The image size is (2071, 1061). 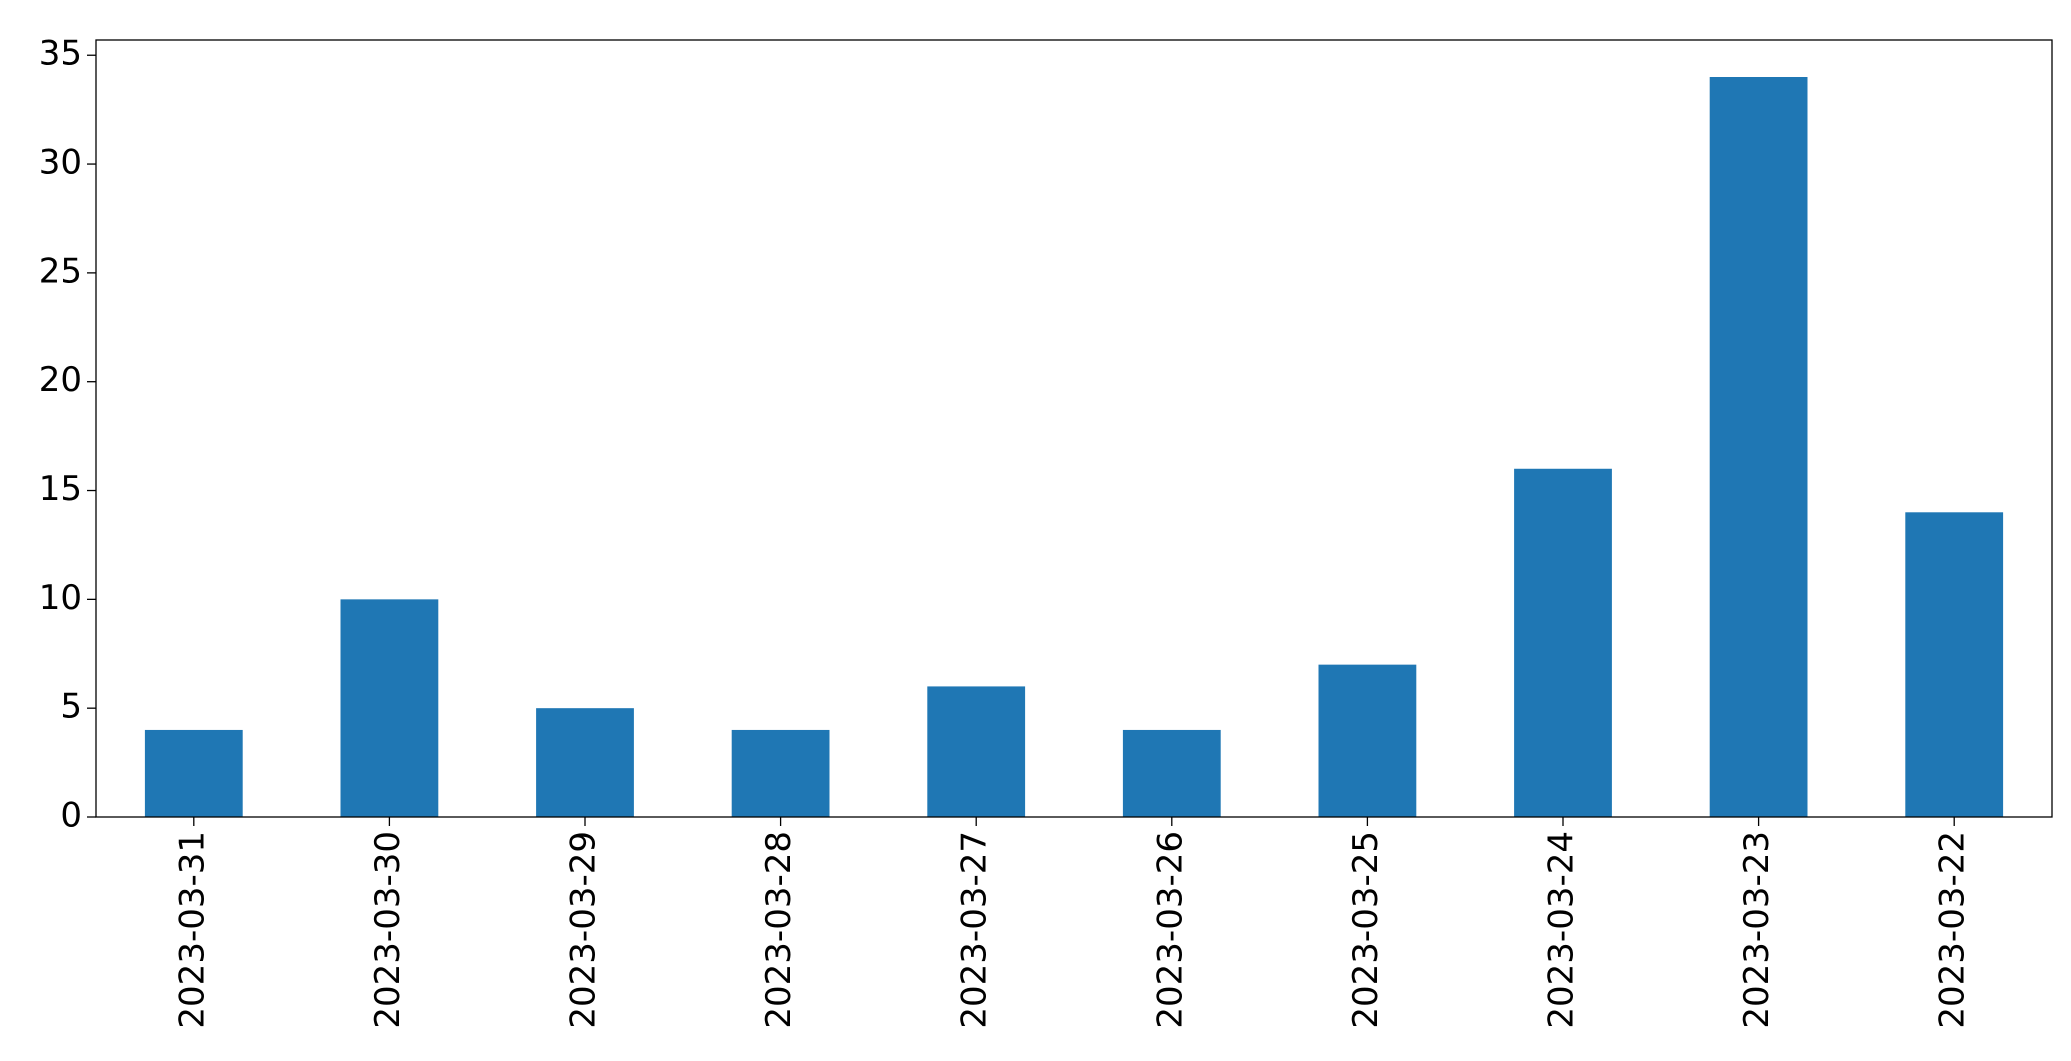 I want to click on x-tick-label: 2023-03-25, so click(x=1366, y=930).